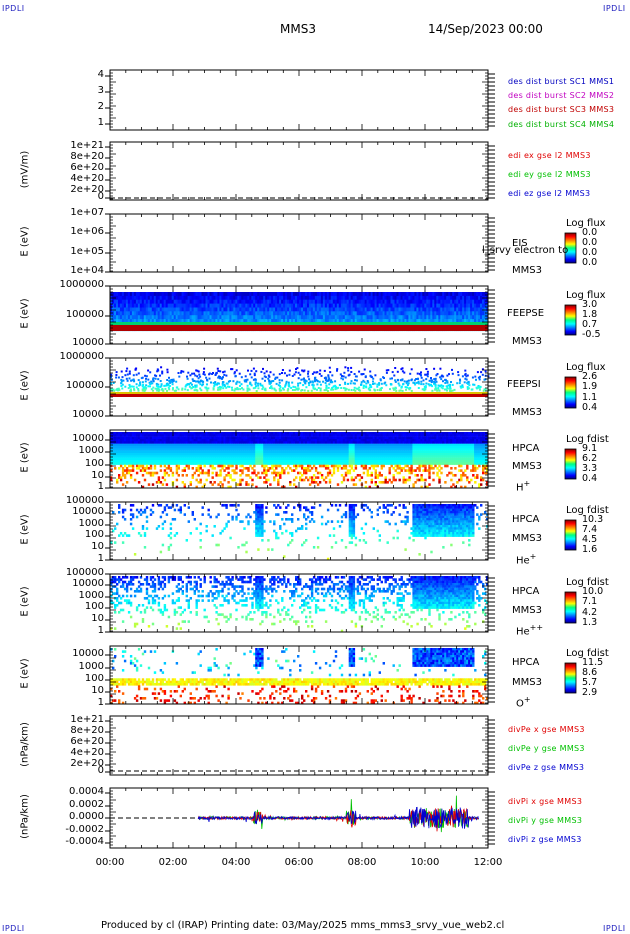  Describe the element at coordinates (299, 315) in the screenshot. I see `panel-time-ticks` at that location.